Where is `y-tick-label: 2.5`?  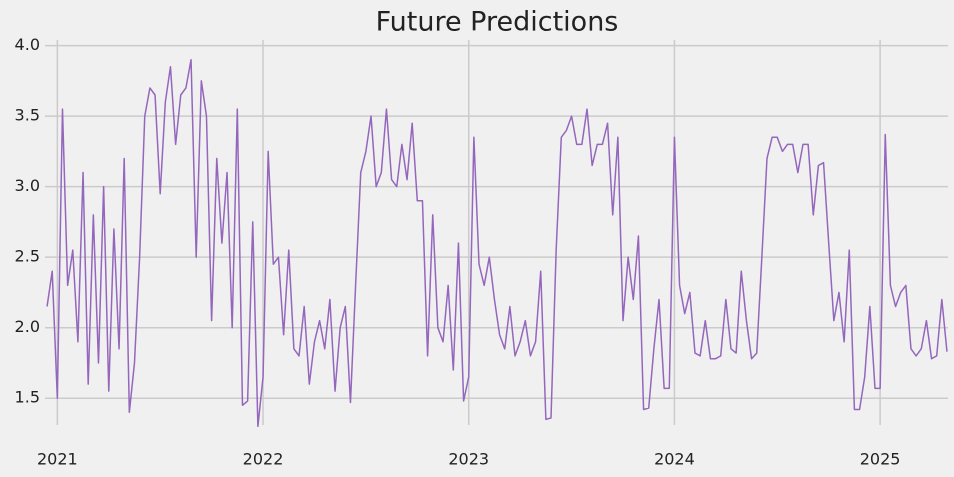
y-tick-label: 2.5 is located at coordinates (27, 256).